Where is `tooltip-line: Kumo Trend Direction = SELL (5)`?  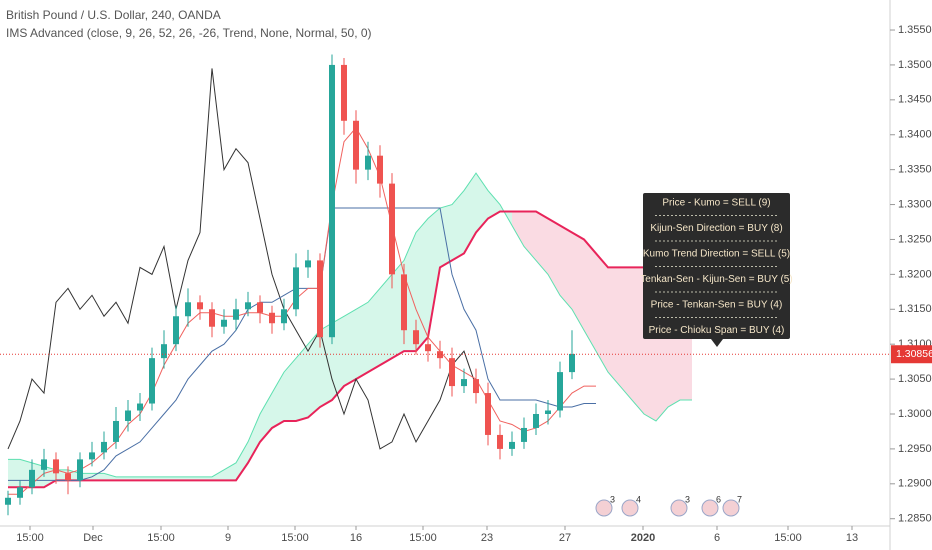
tooltip-line: Kumo Trend Direction = SELL (5) is located at coordinates (716, 254).